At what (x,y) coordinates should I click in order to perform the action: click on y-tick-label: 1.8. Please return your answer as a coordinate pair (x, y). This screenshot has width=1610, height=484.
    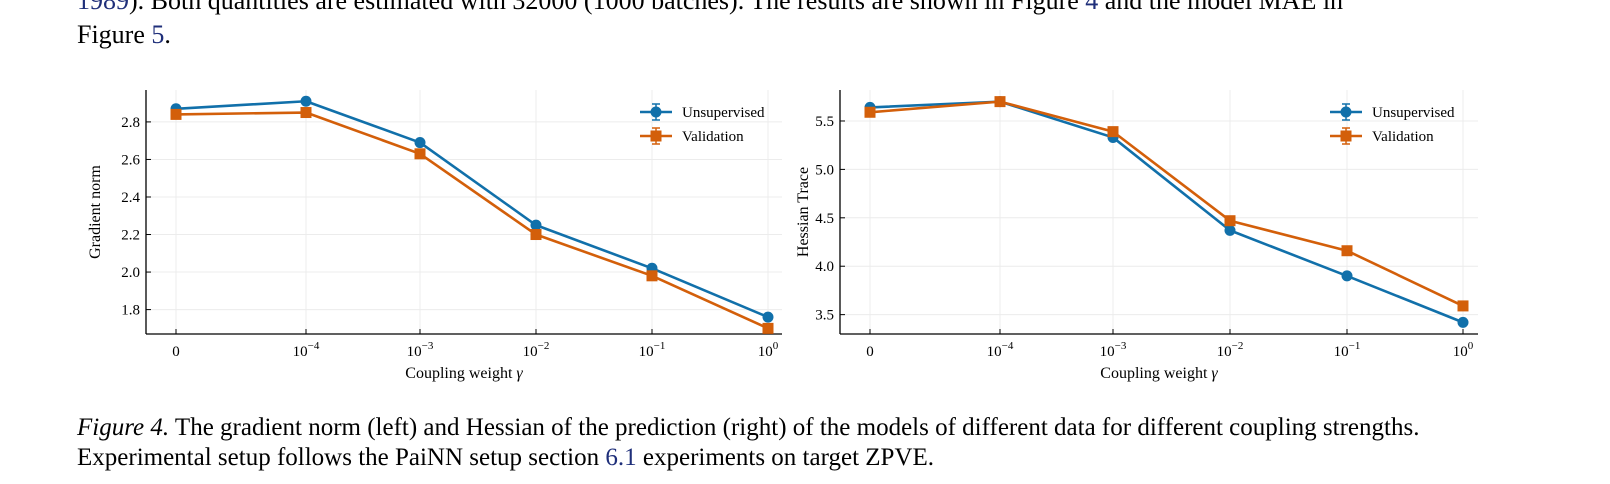
    Looking at the image, I should click on (130, 311).